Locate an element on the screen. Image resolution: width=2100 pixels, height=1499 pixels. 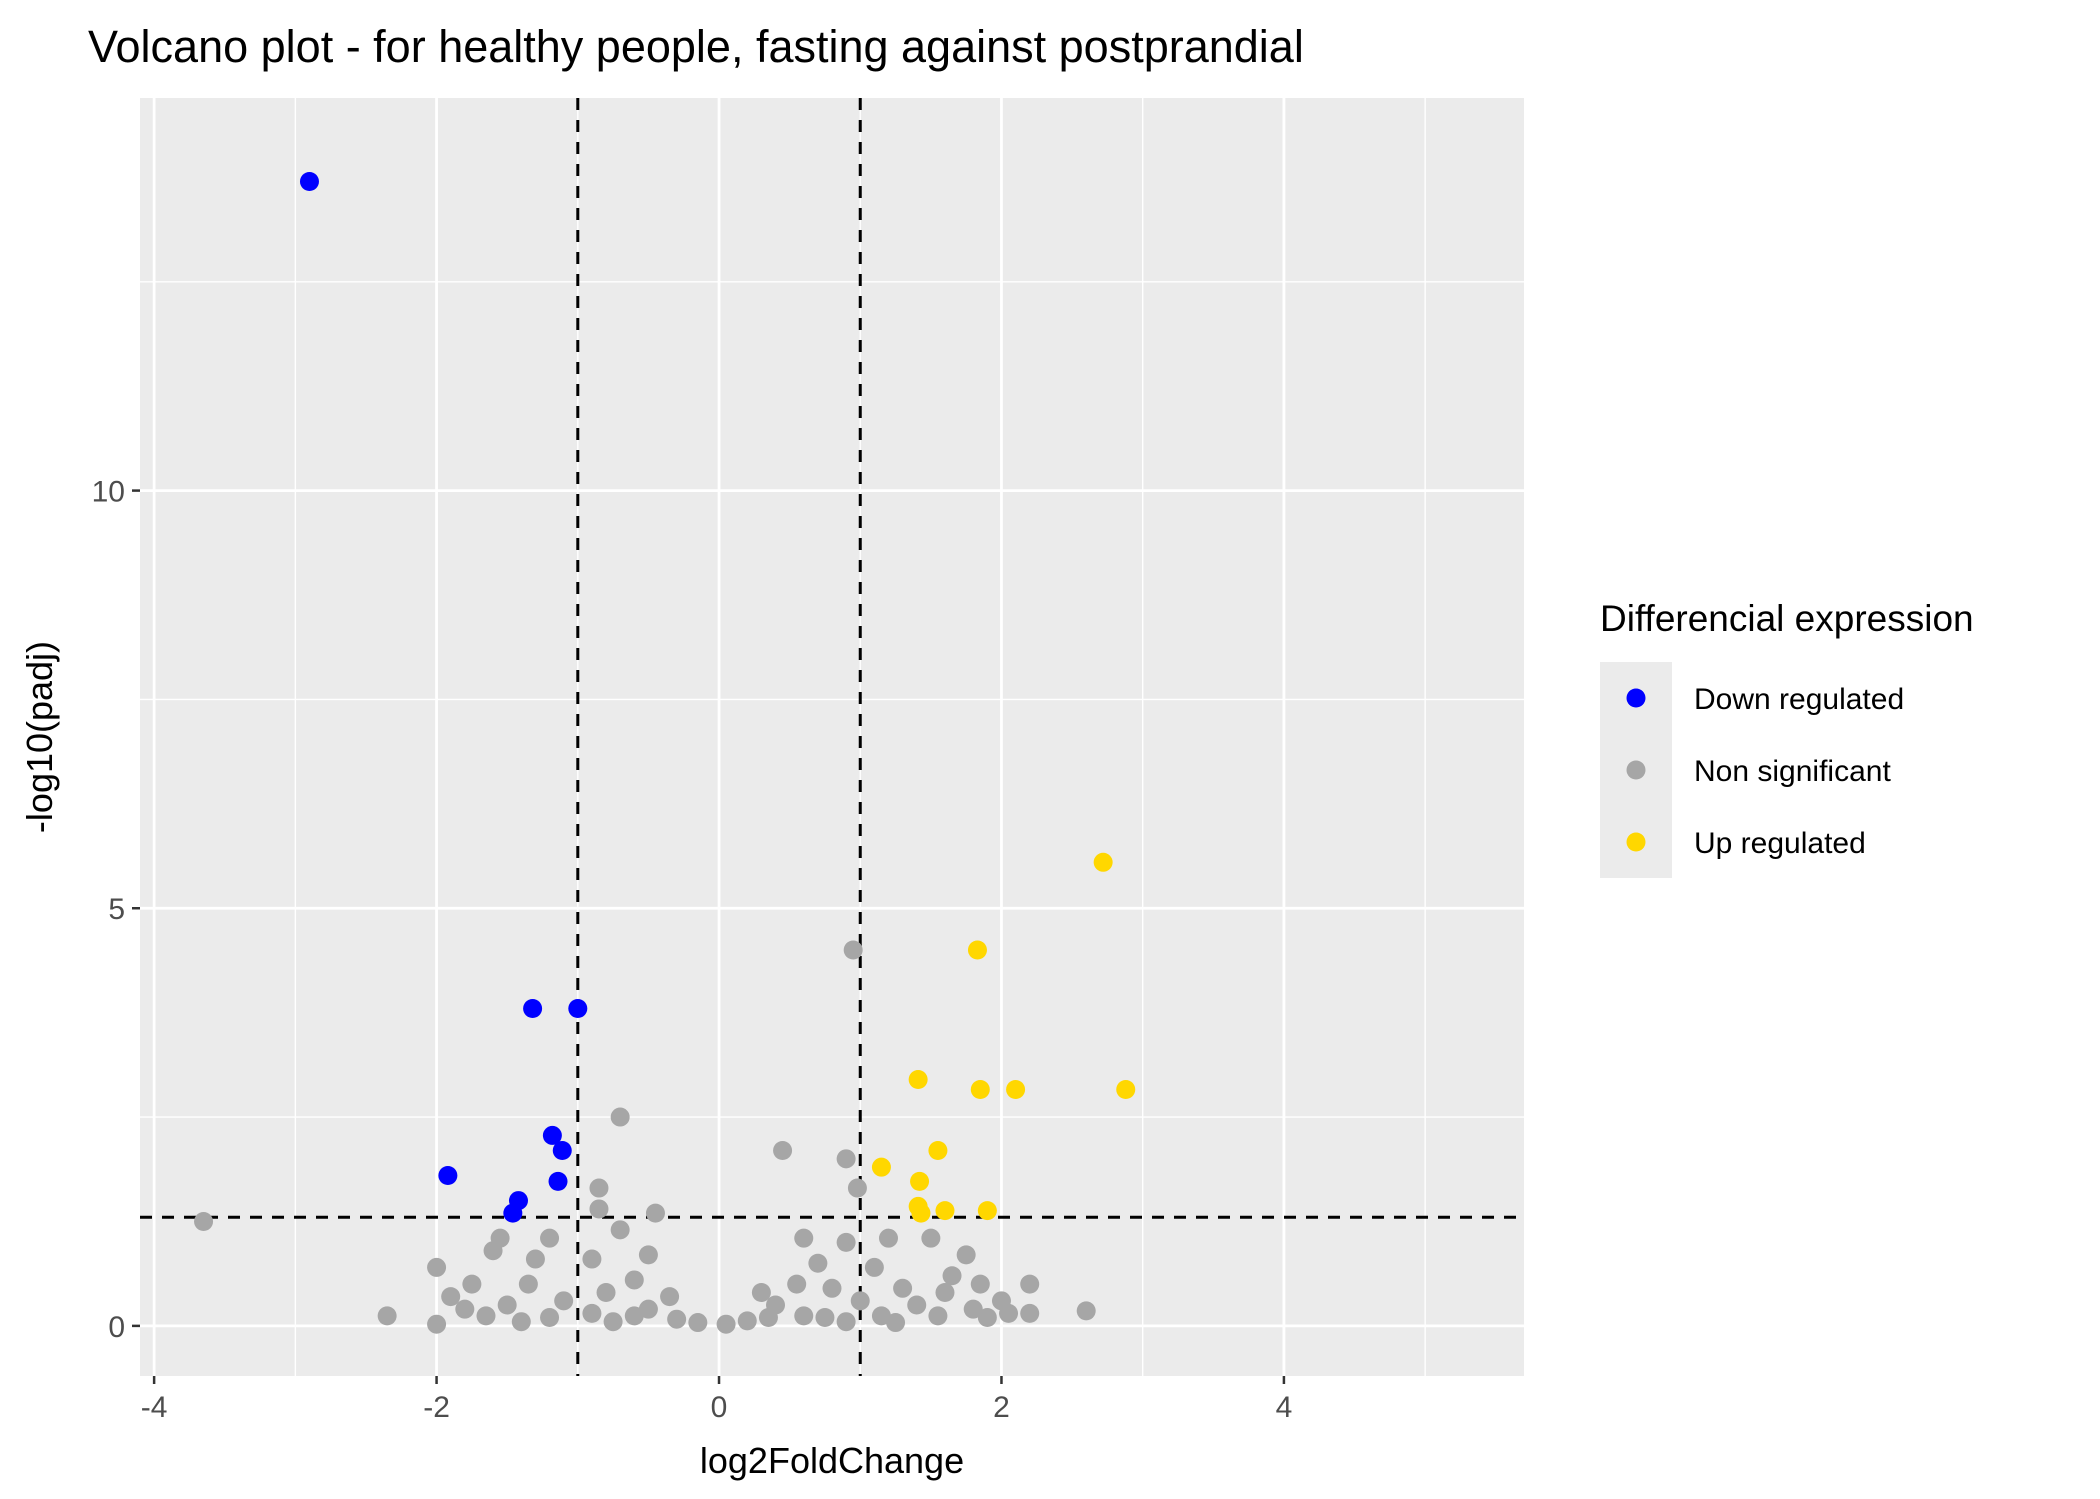
y-tick-label: 10 is located at coordinates (108, 492).